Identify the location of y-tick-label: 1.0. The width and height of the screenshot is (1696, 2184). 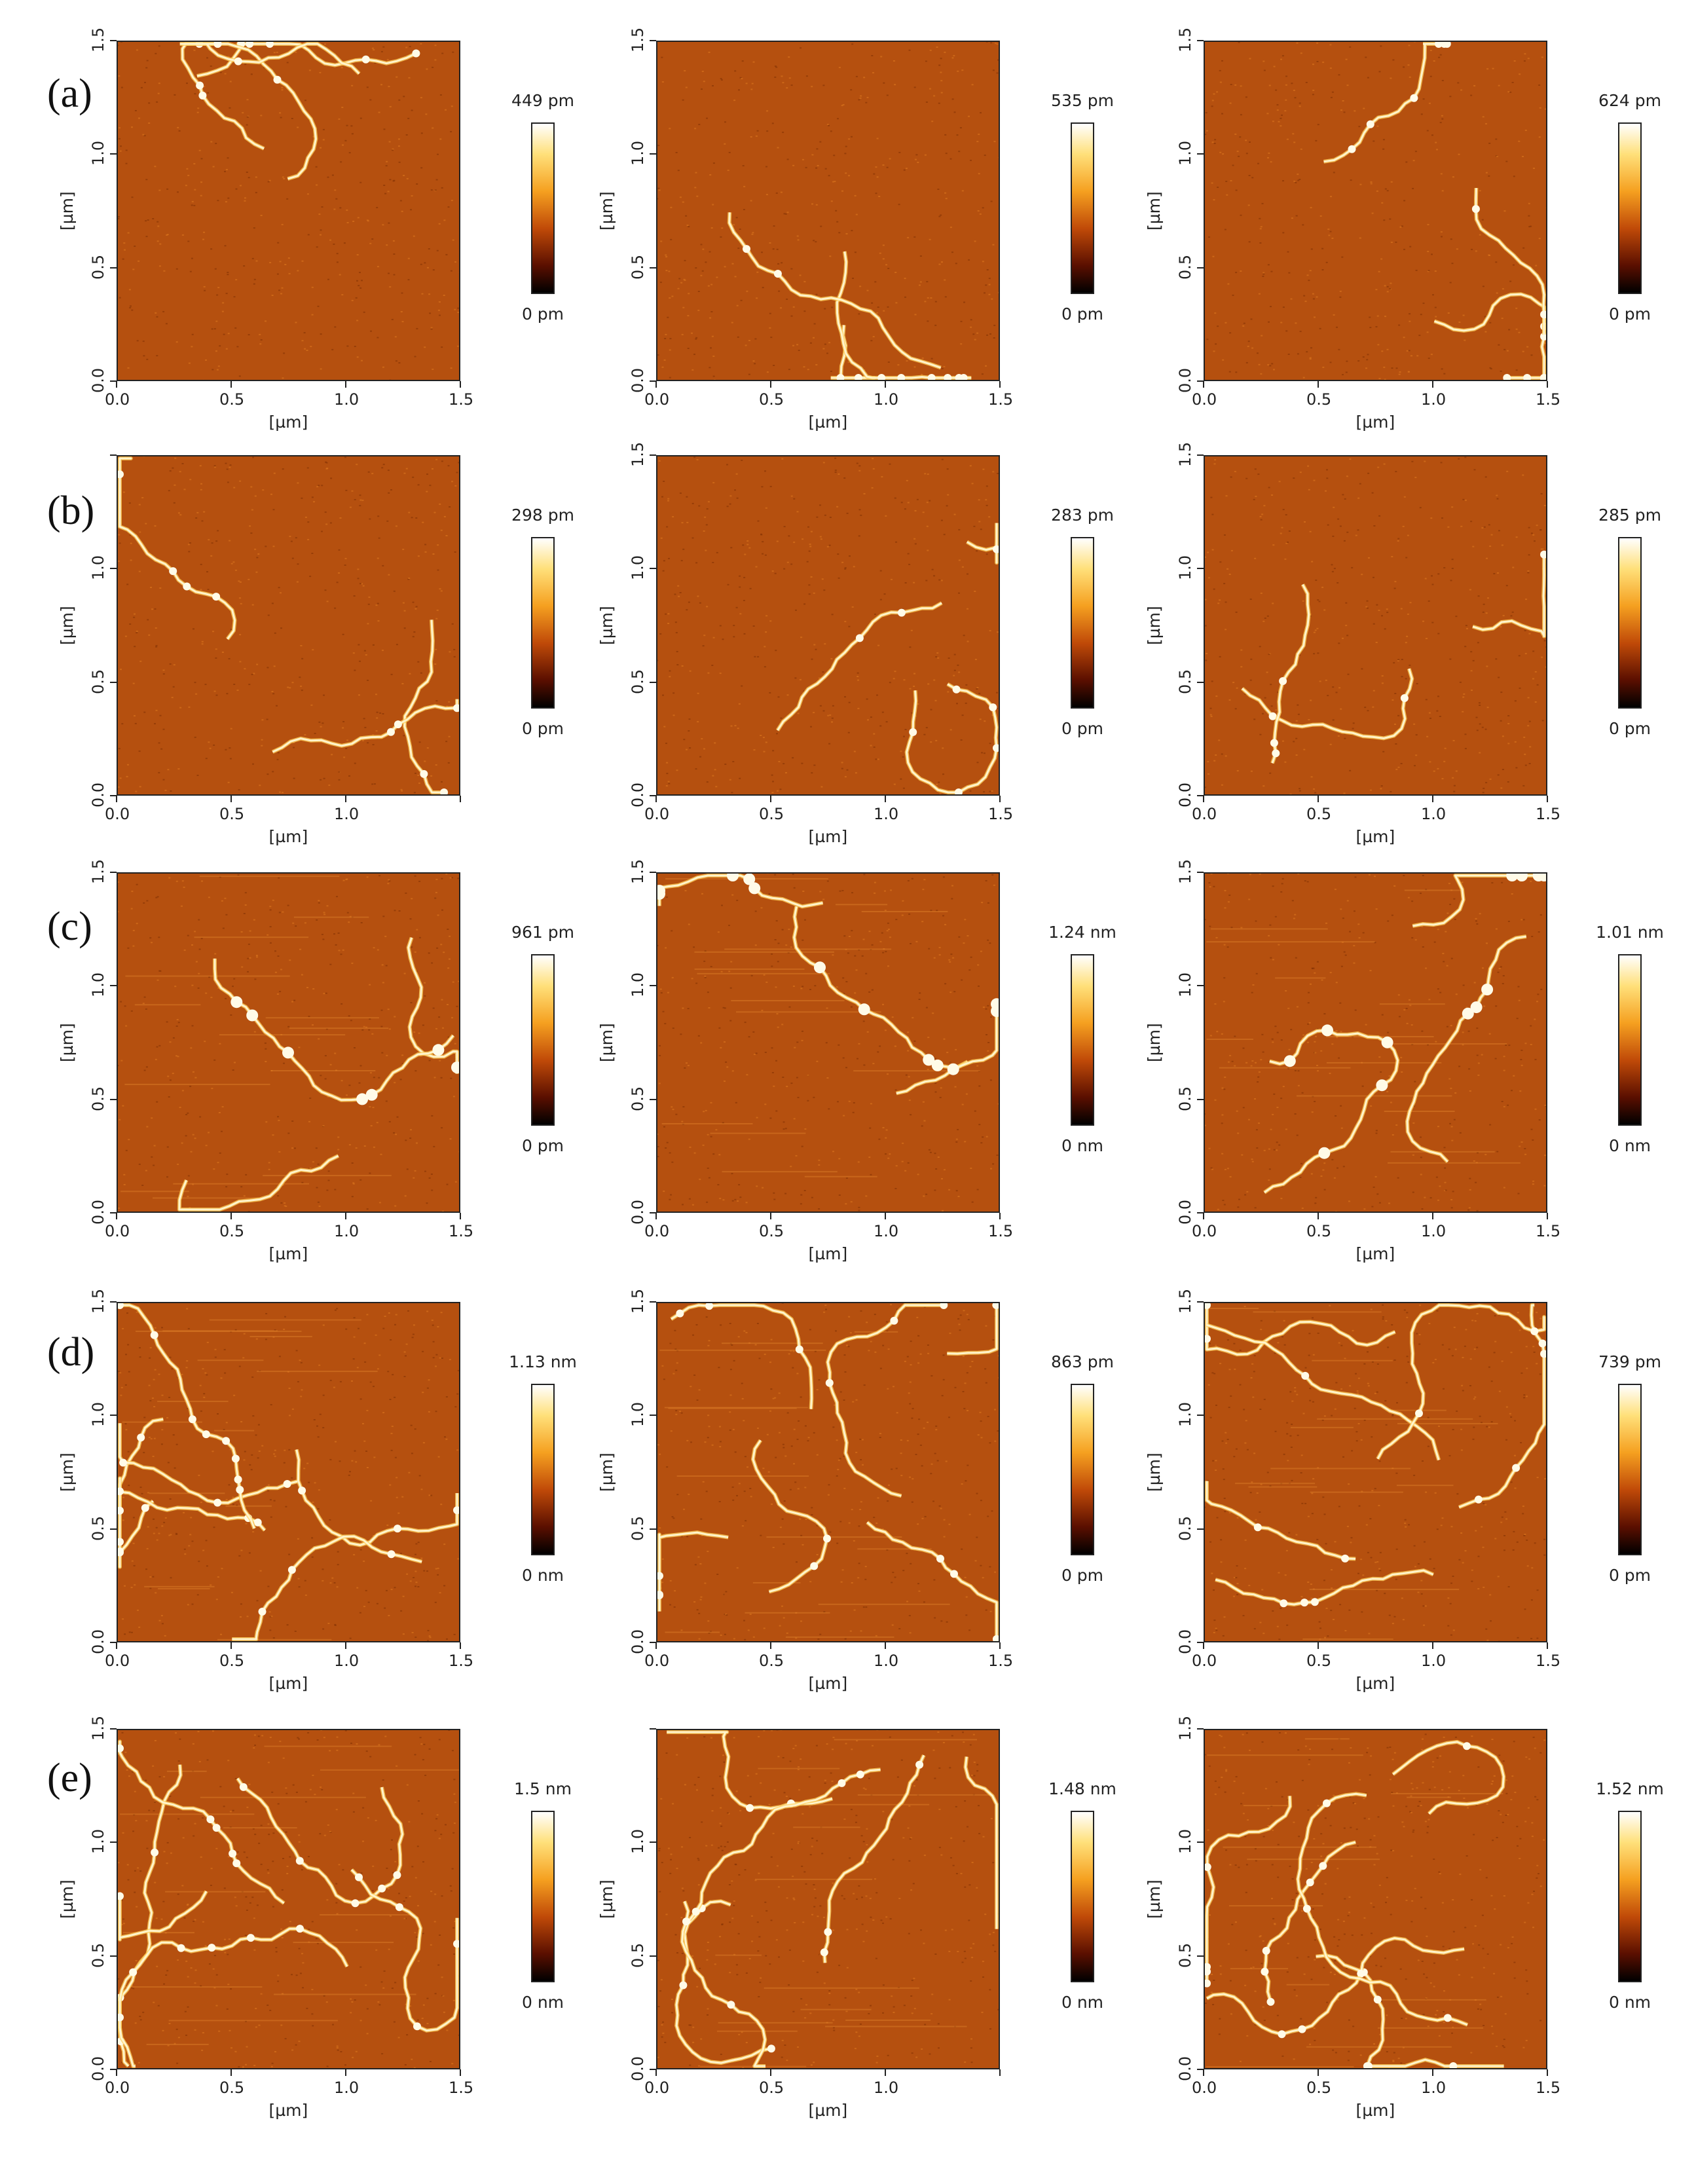
(1185, 985).